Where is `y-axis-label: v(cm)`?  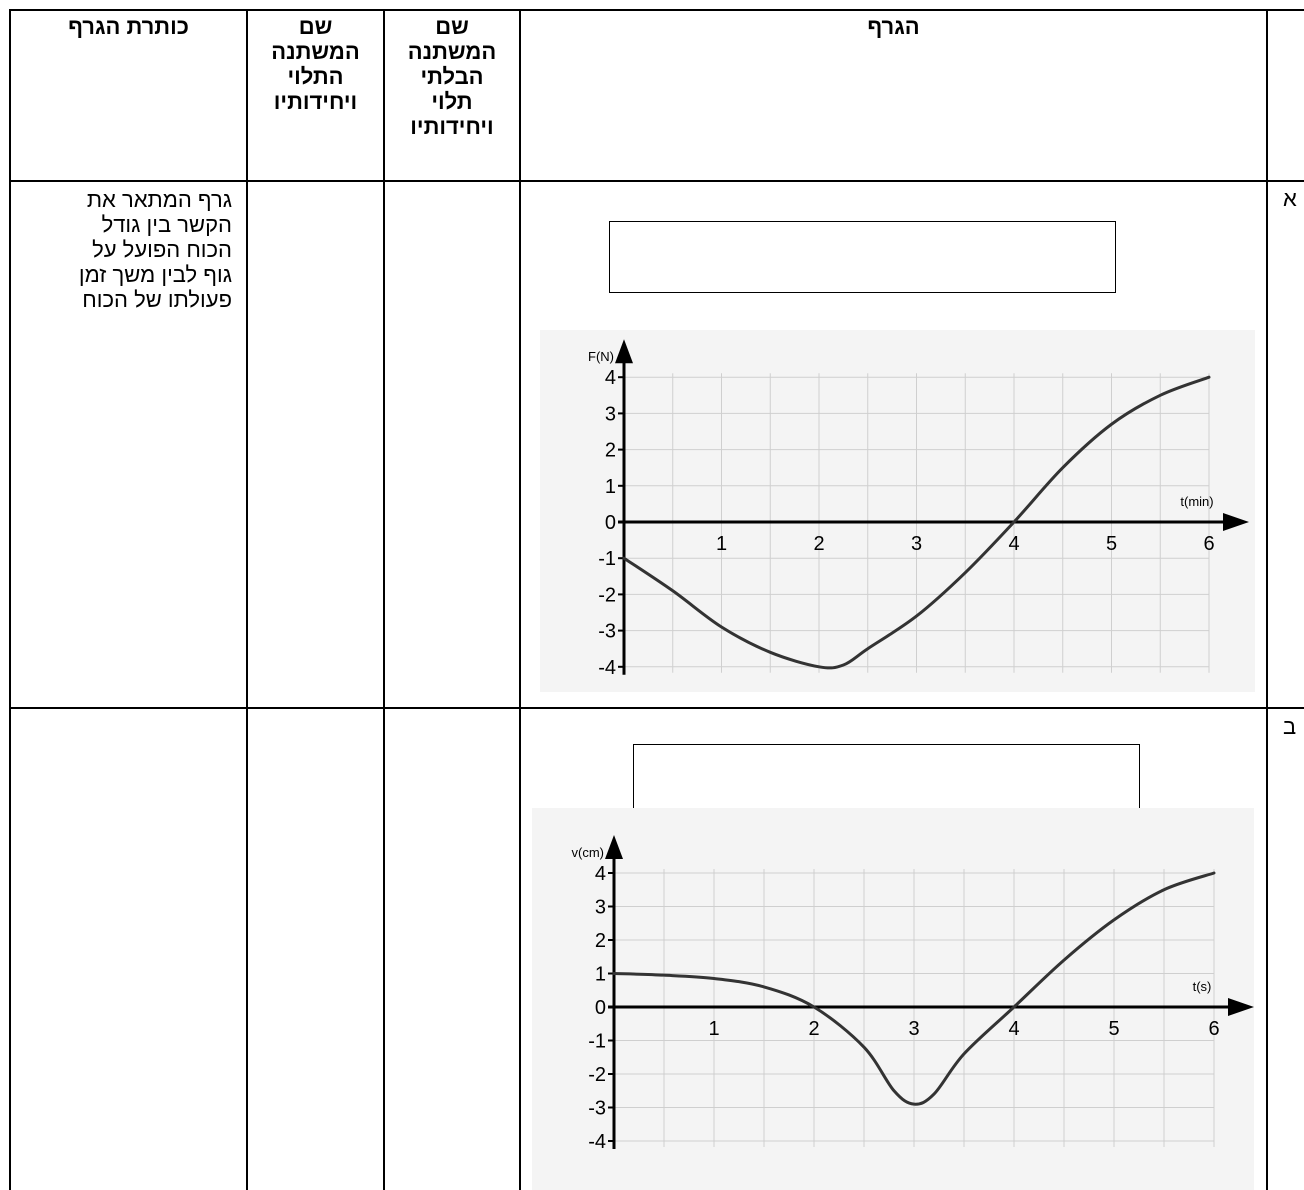 y-axis-label: v(cm) is located at coordinates (588, 852).